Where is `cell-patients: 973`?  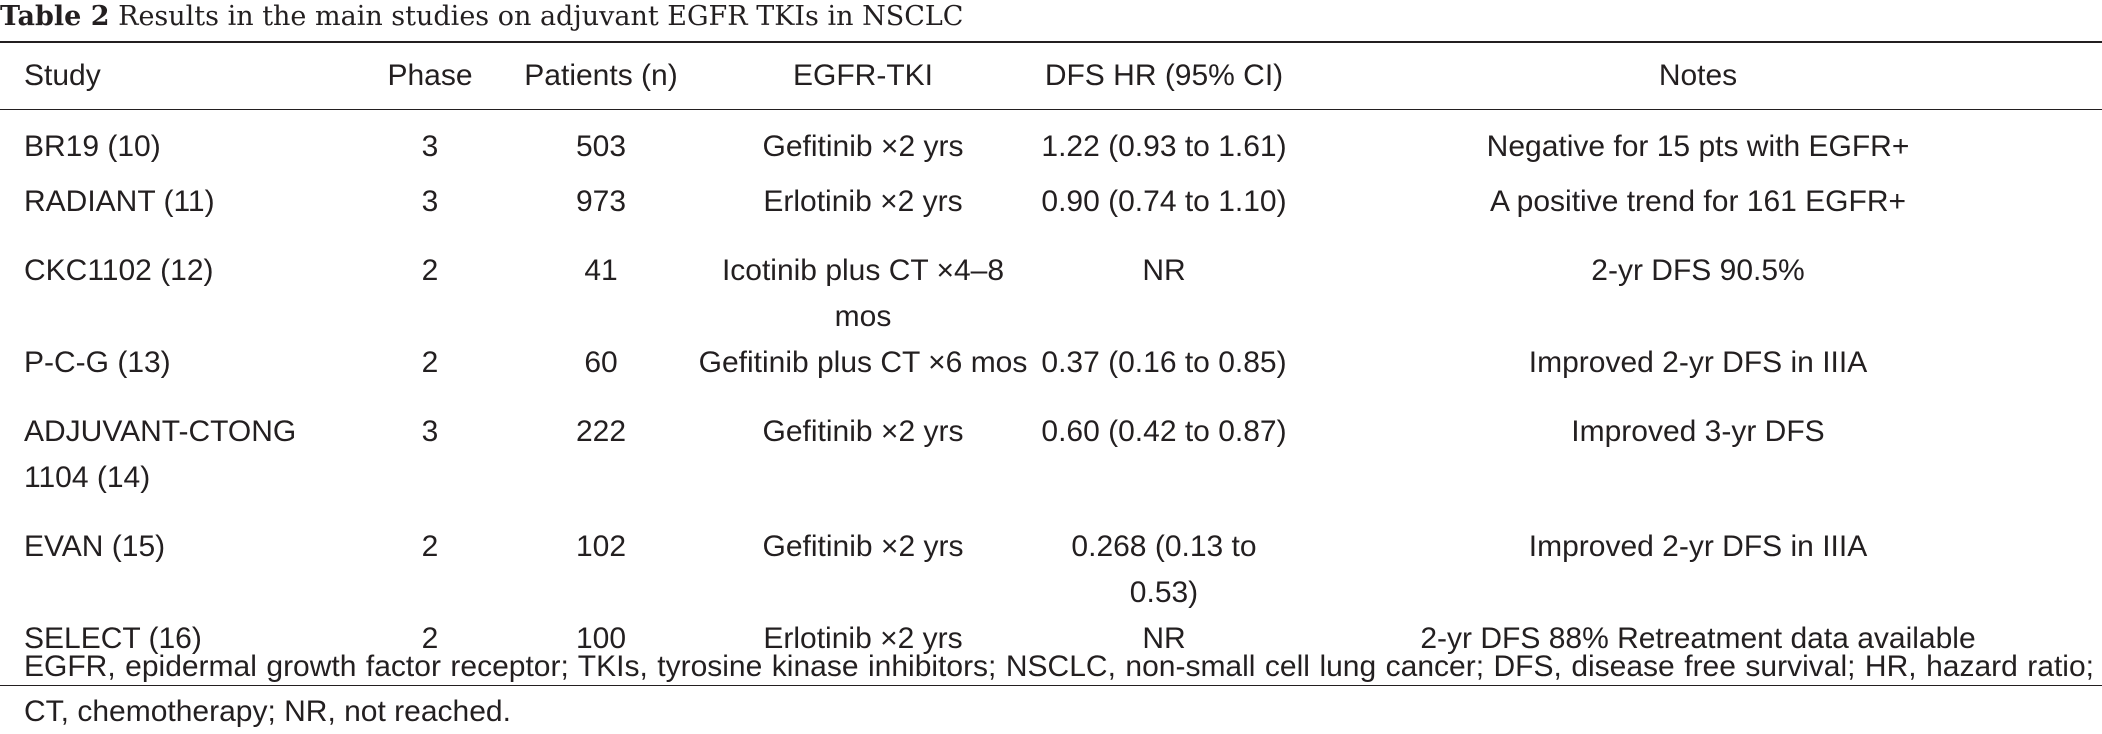 cell-patients: 973 is located at coordinates (601, 201).